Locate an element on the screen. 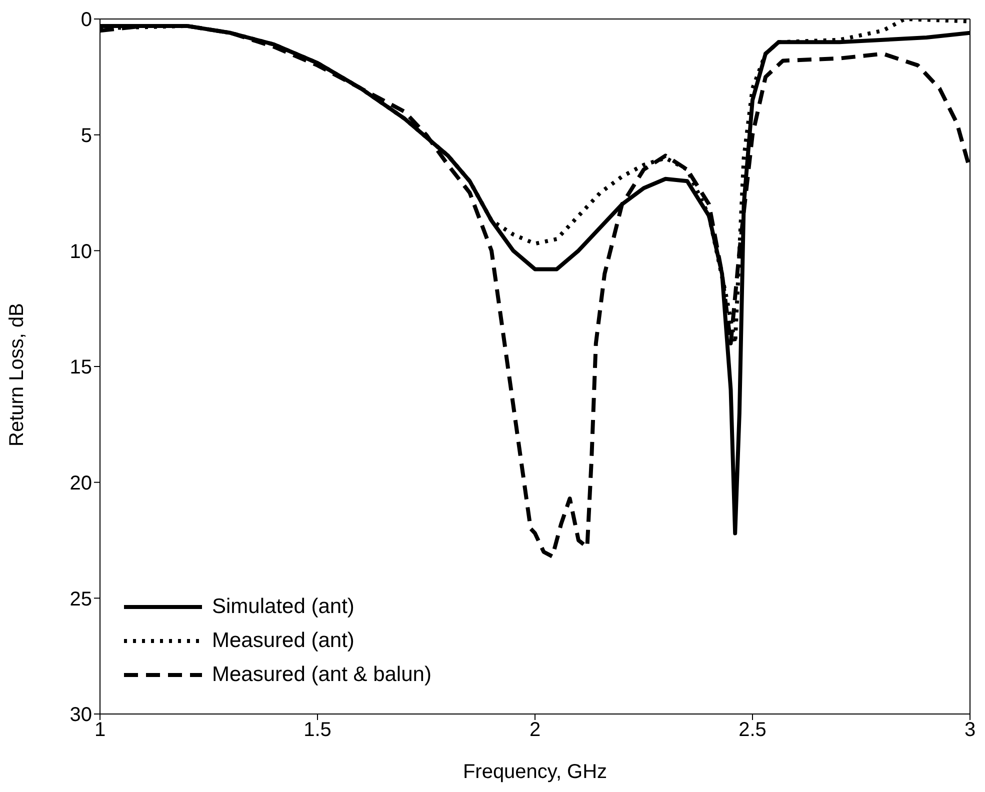 This screenshot has width=985, height=792. x-tick-label: 2 is located at coordinates (535, 730).